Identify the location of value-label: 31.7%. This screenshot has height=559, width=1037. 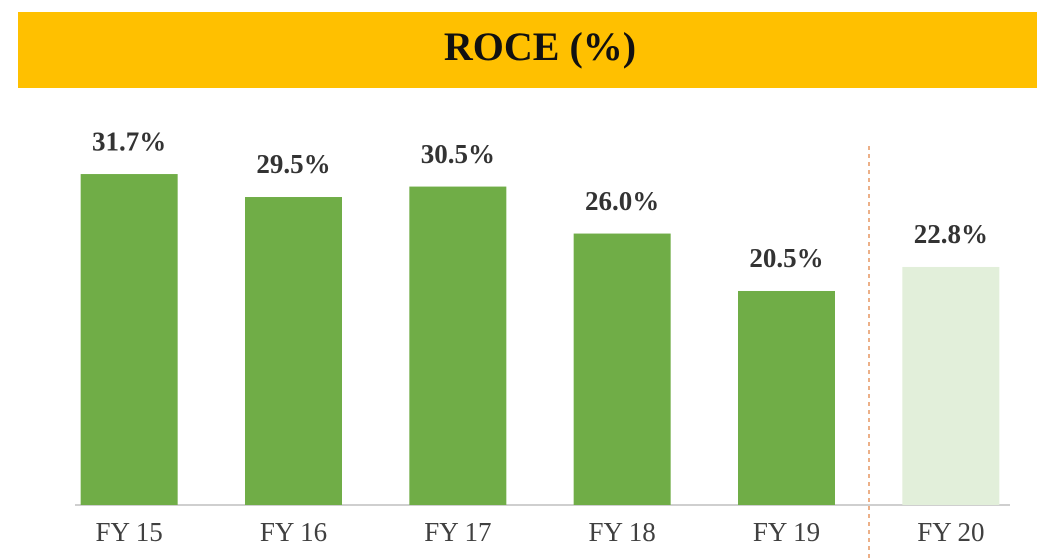
(129, 141).